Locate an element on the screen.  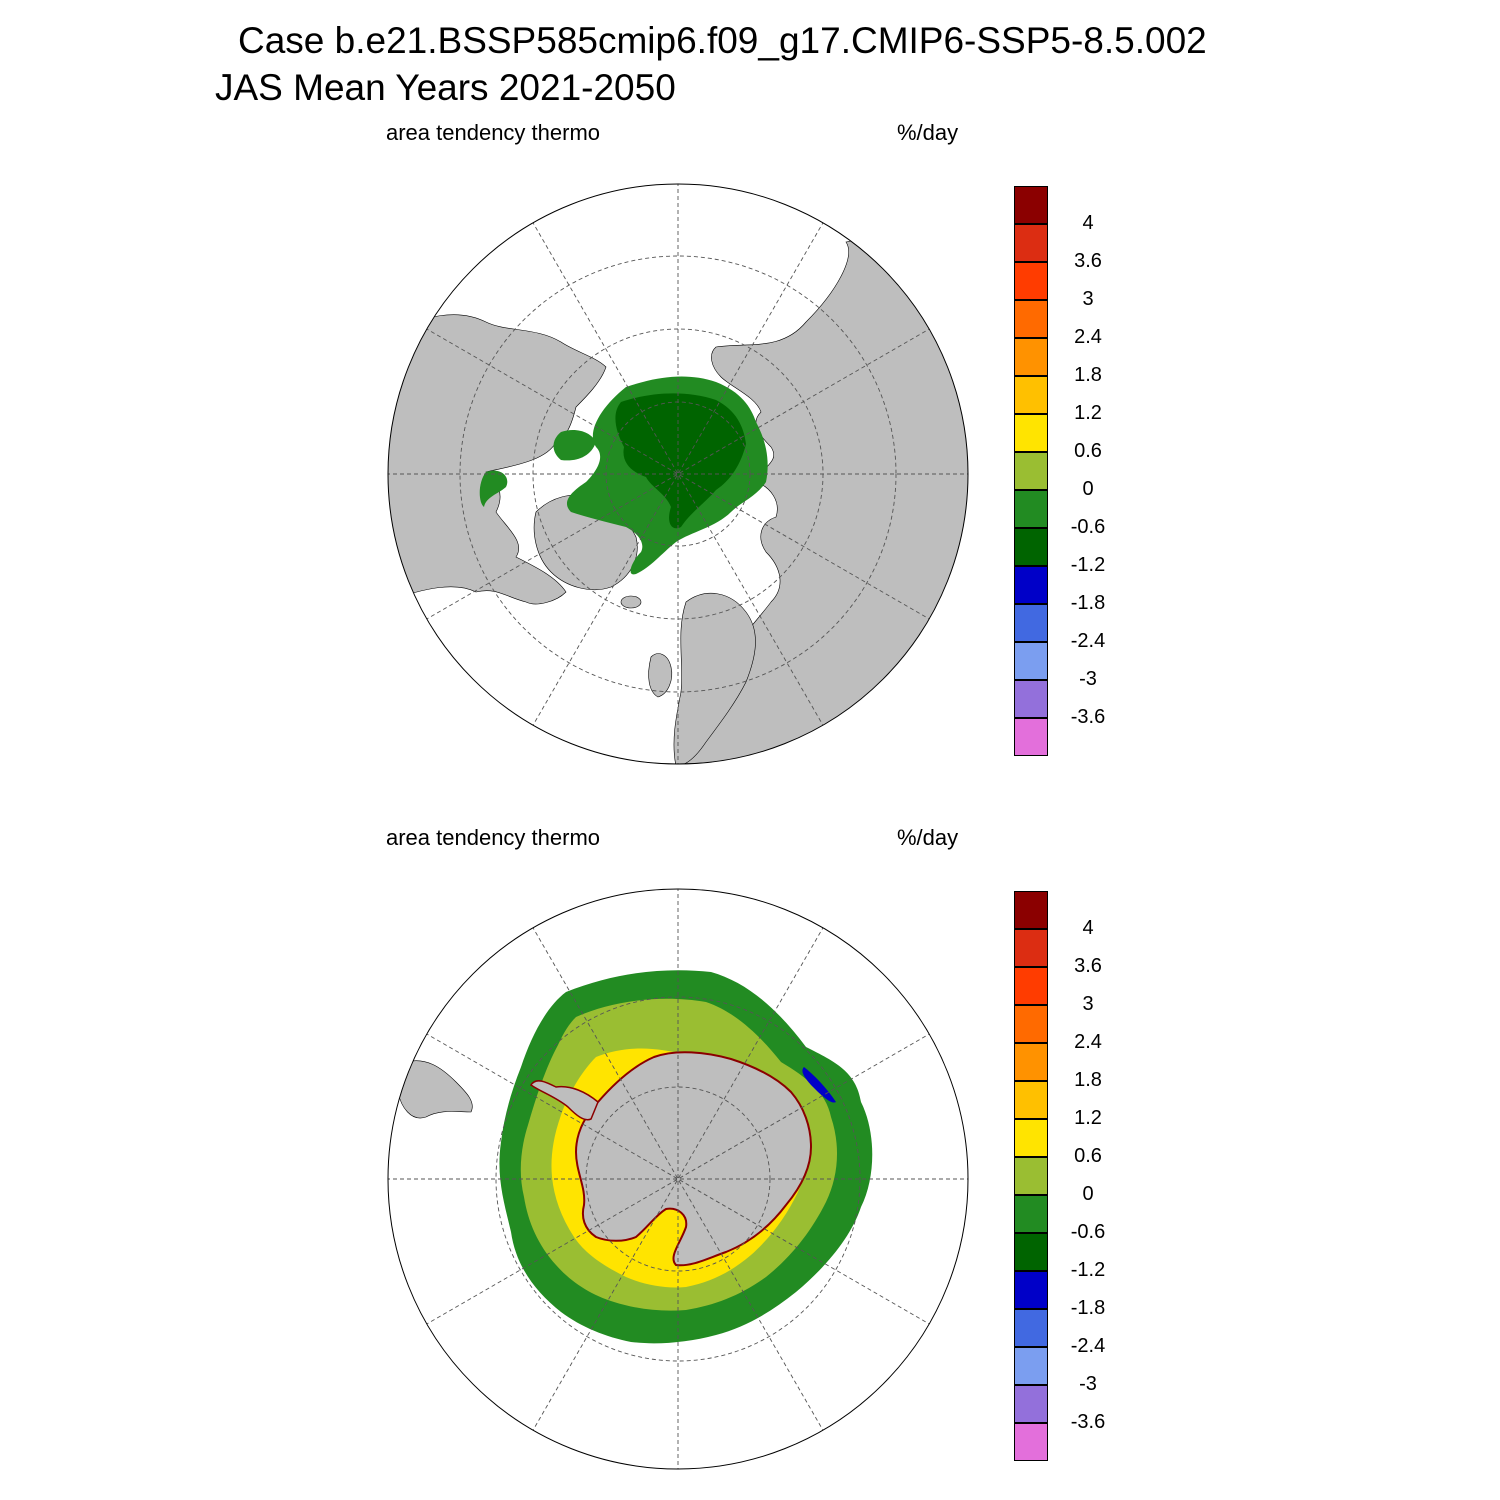
north-panel-variable-label: area tendency thermo is located at coordinates (493, 132).